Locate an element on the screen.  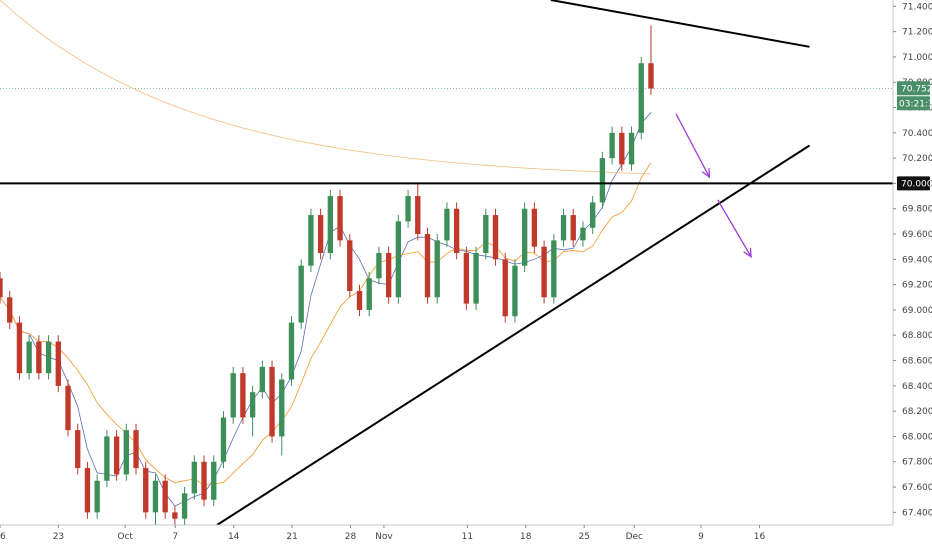
x-tick-label: 21 is located at coordinates (291, 537).